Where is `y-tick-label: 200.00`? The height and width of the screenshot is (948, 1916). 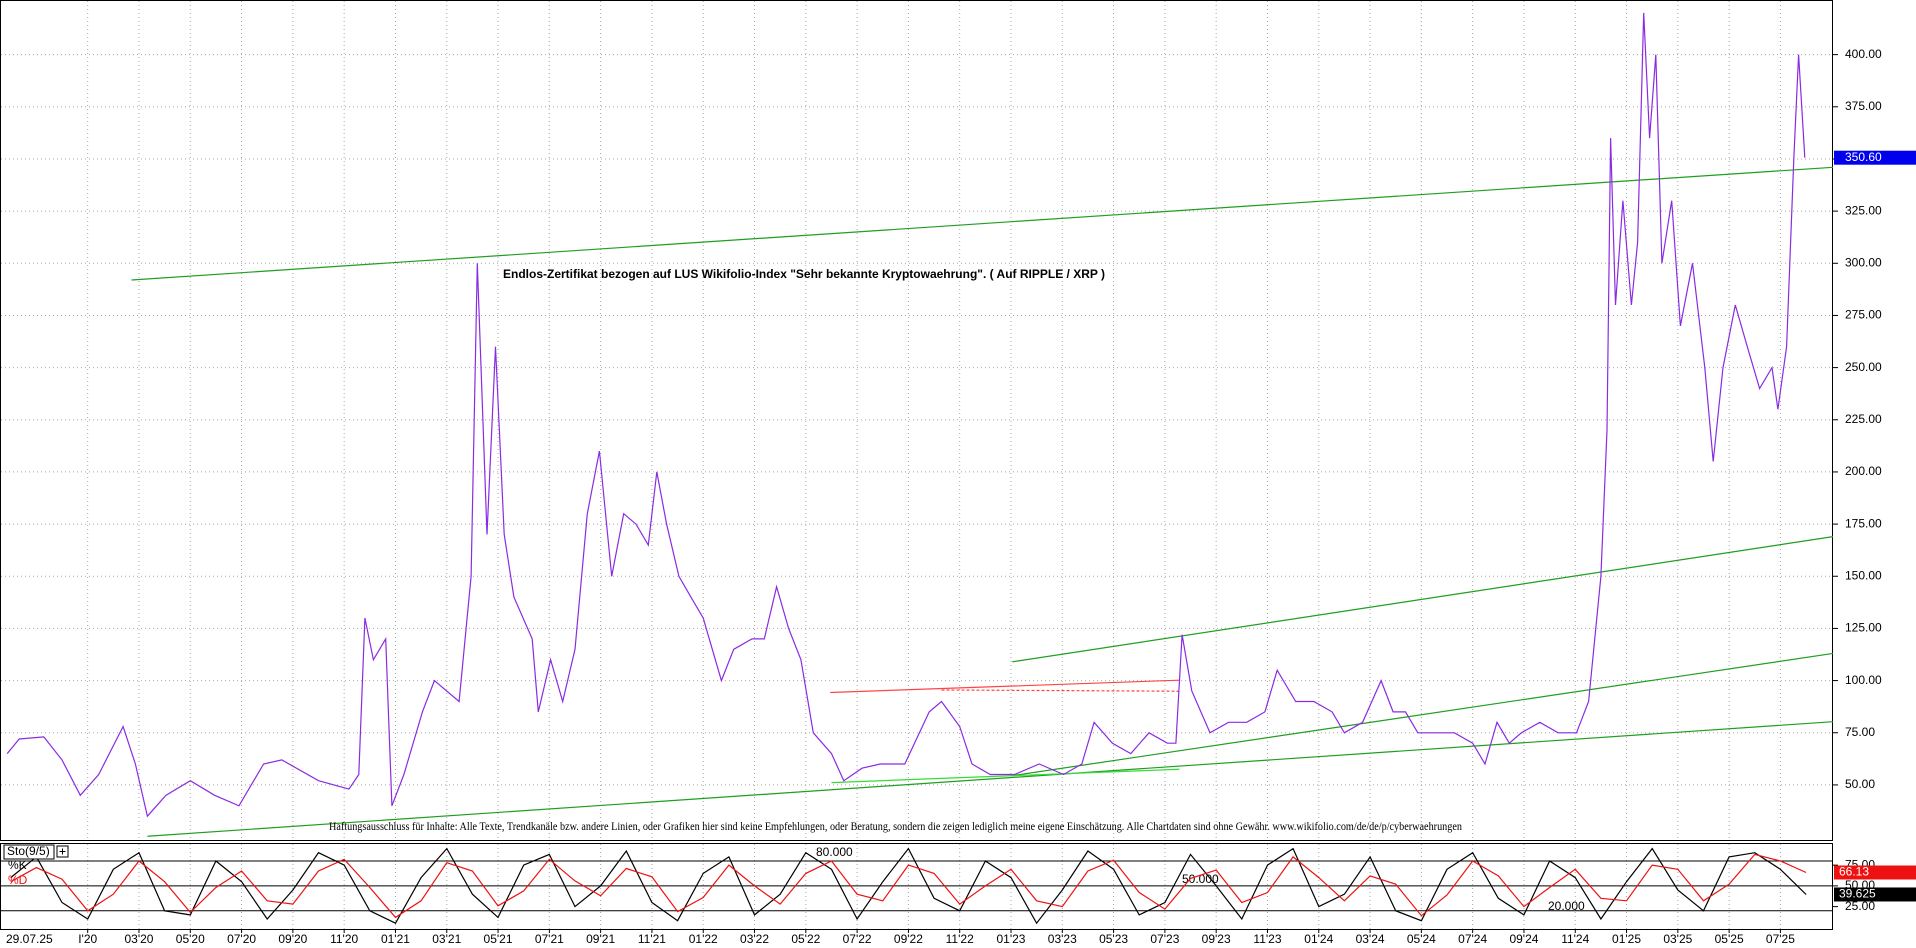
y-tick-label: 200.00 is located at coordinates (1863, 471).